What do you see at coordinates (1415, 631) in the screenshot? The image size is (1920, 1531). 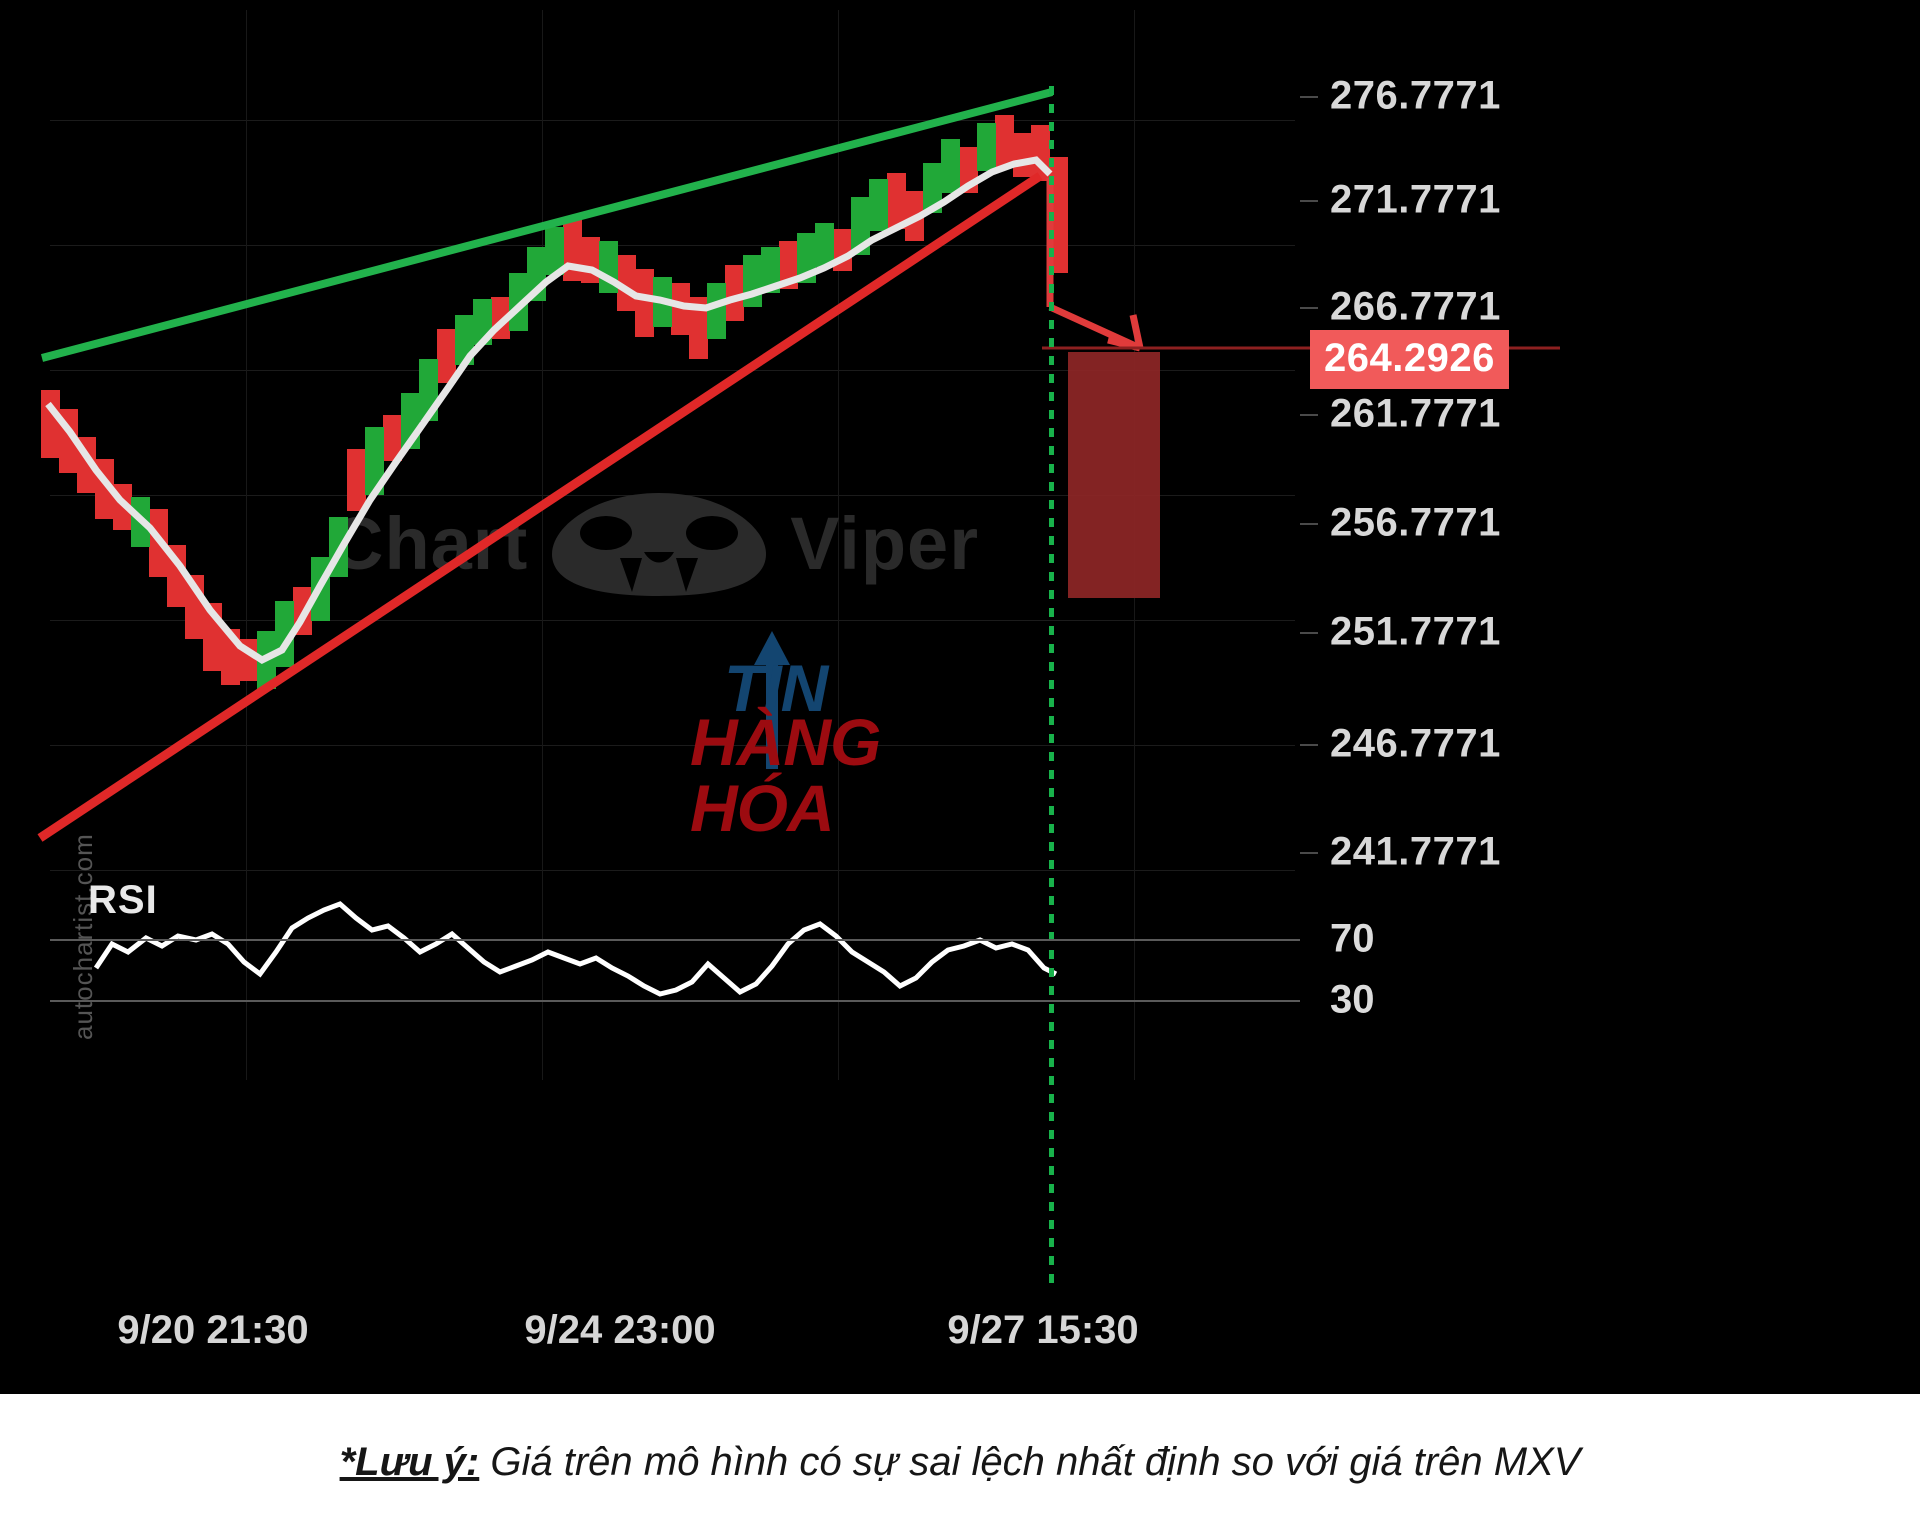 I see `price-axis-label: 251.7771` at bounding box center [1415, 631].